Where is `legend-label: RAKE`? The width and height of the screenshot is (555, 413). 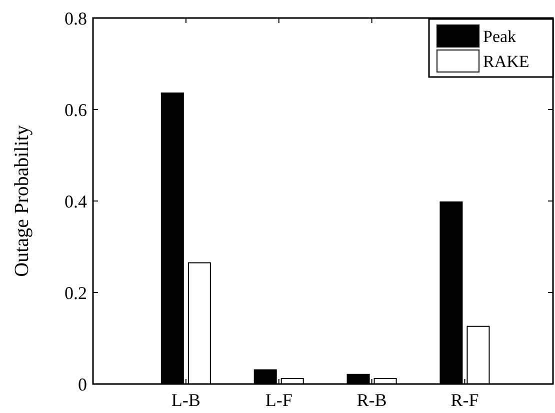
legend-label: RAKE is located at coordinates (506, 61).